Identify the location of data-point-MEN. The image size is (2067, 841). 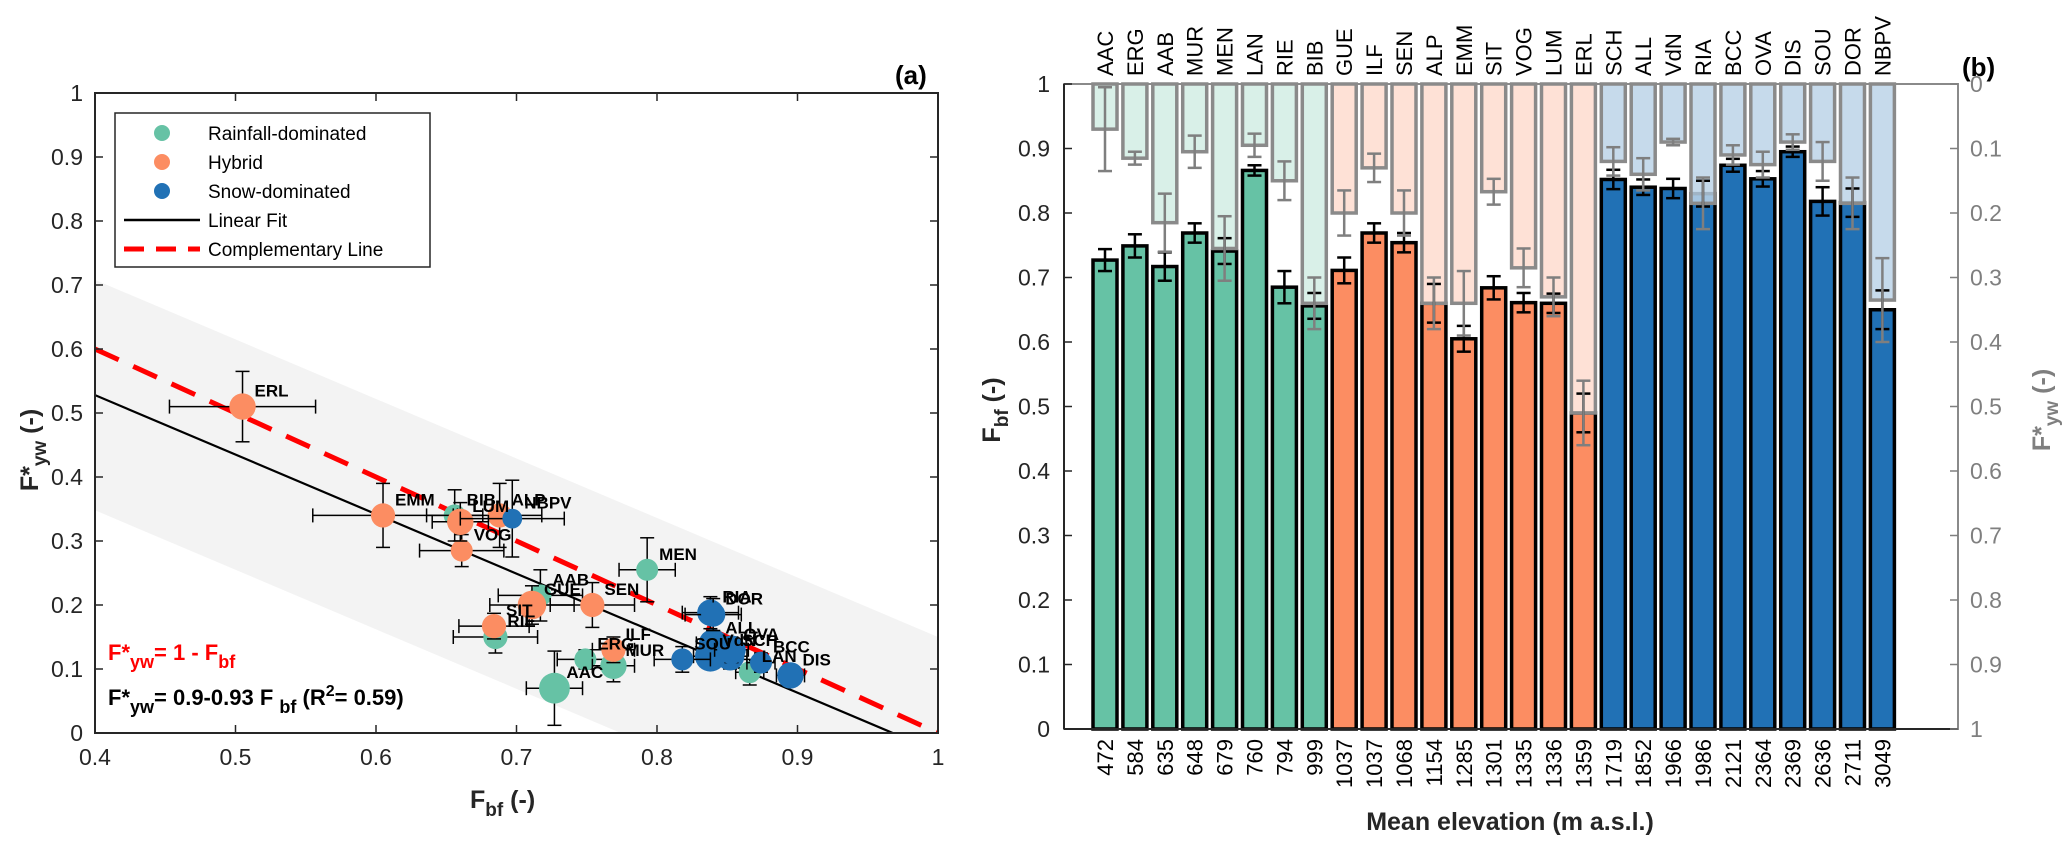
(647, 570).